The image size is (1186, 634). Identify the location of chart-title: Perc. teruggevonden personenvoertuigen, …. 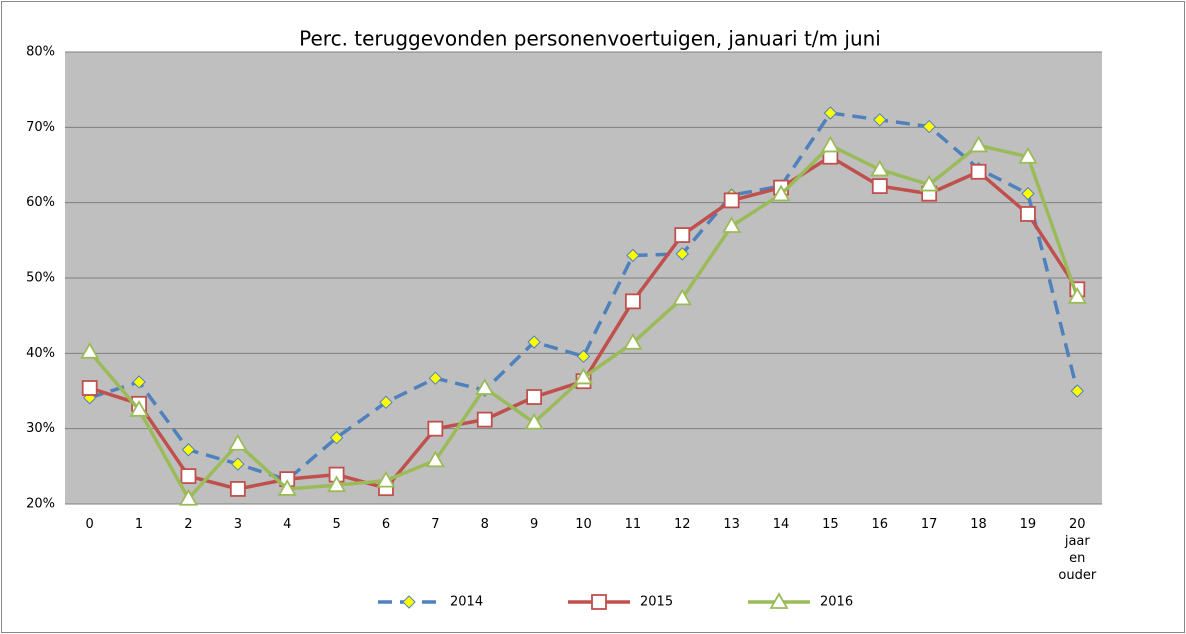
(590, 39).